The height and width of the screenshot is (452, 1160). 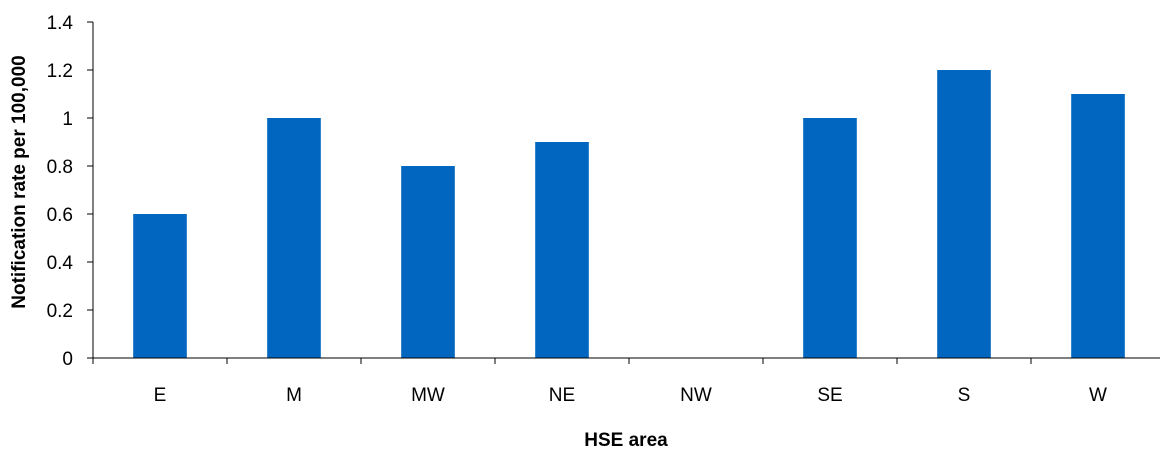 What do you see at coordinates (60, 311) in the screenshot?
I see `y-tick-label: 0.2` at bounding box center [60, 311].